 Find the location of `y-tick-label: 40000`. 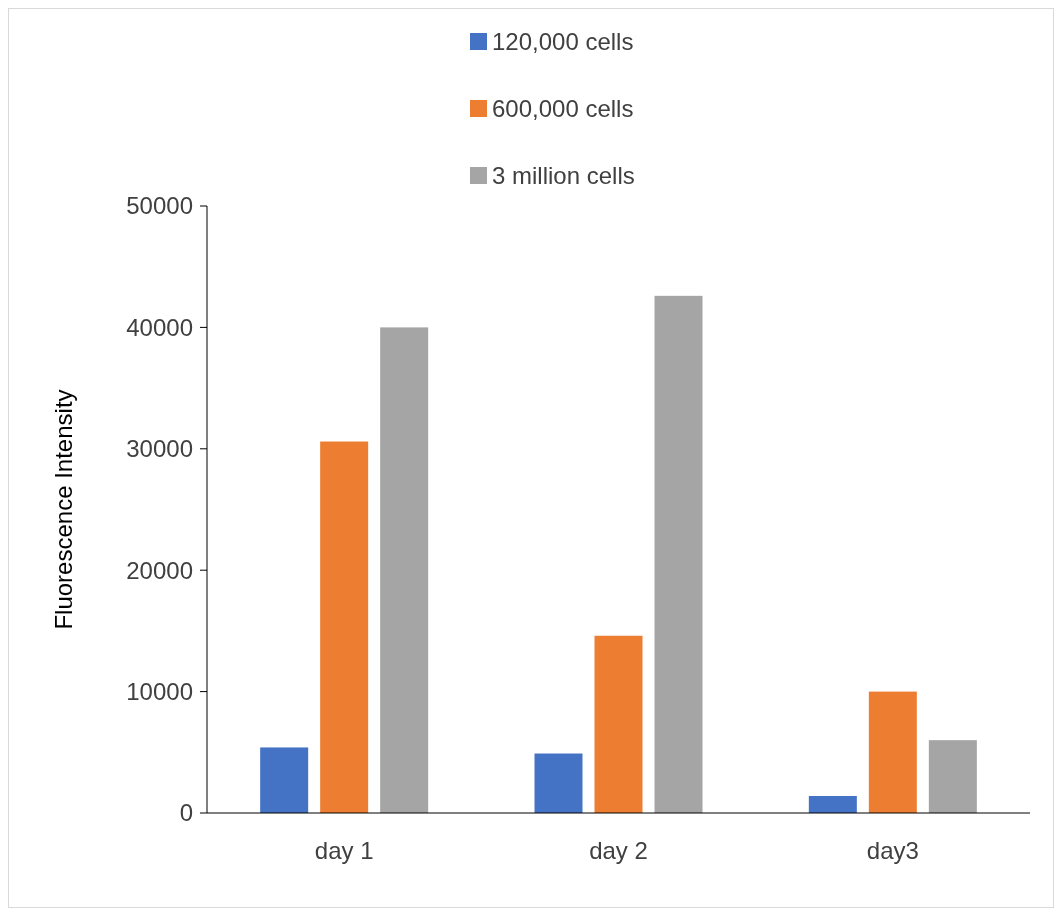

y-tick-label: 40000 is located at coordinates (159, 327).